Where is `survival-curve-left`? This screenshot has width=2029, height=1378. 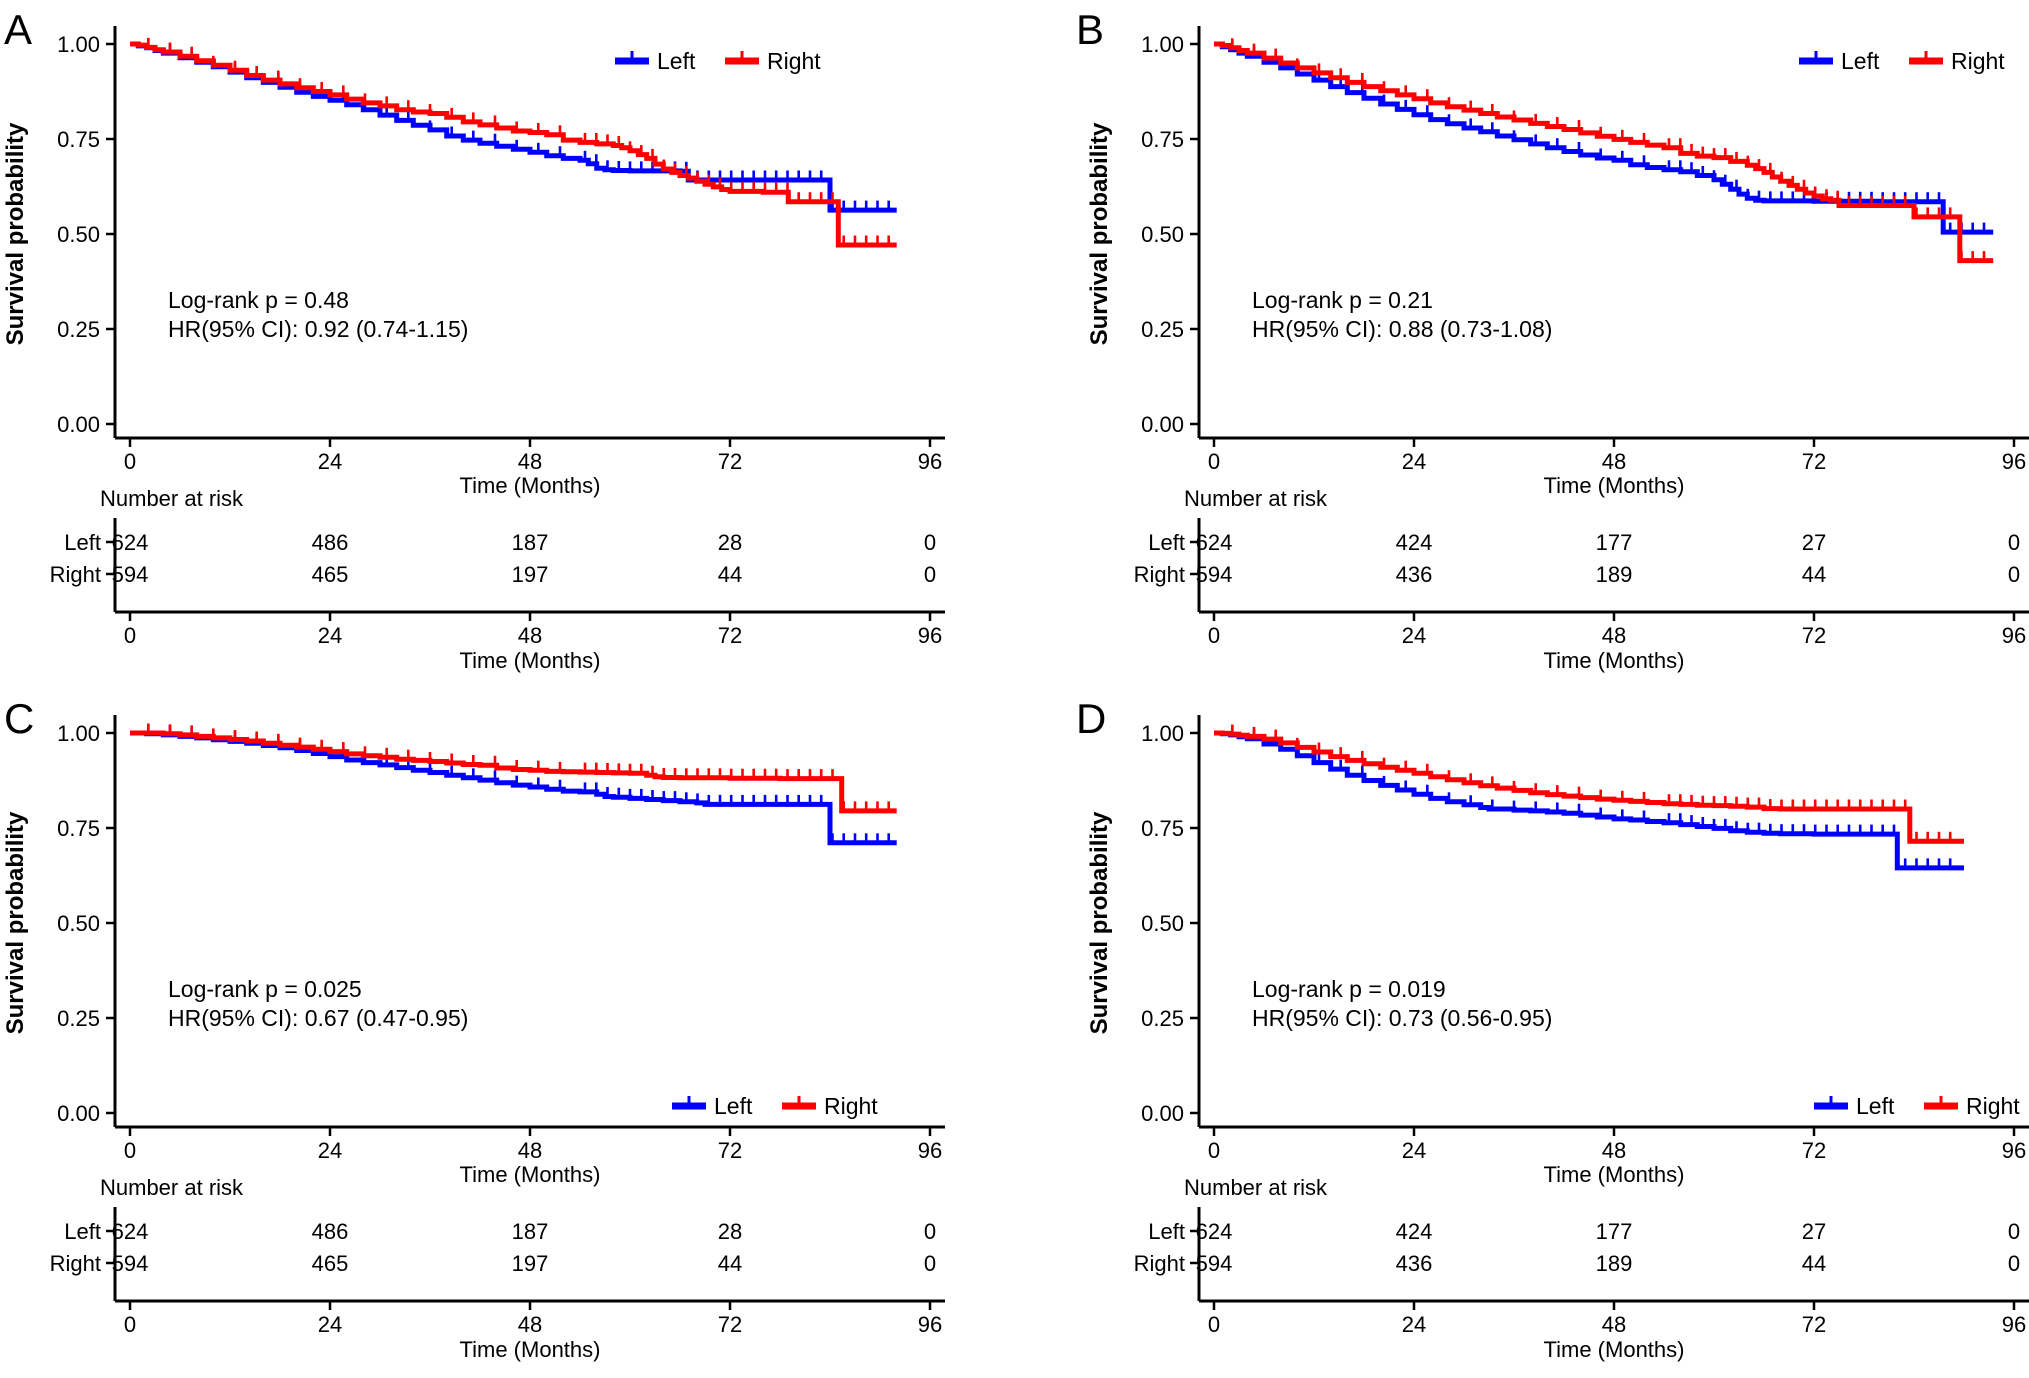
survival-curve-left is located at coordinates (513, 788).